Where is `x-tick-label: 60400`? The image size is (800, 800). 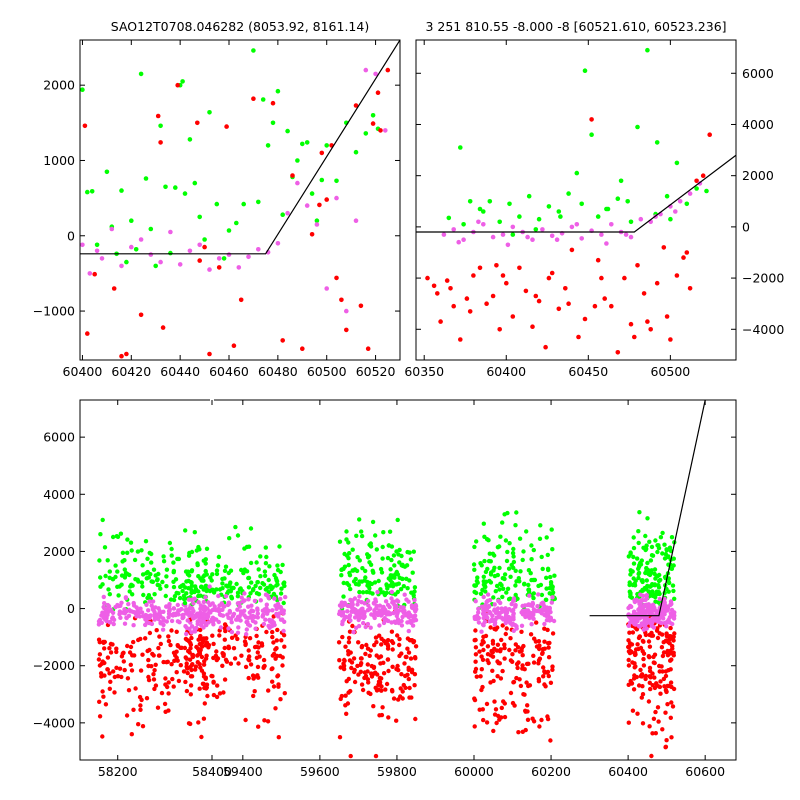
x-tick-label: 60400 is located at coordinates (506, 371).